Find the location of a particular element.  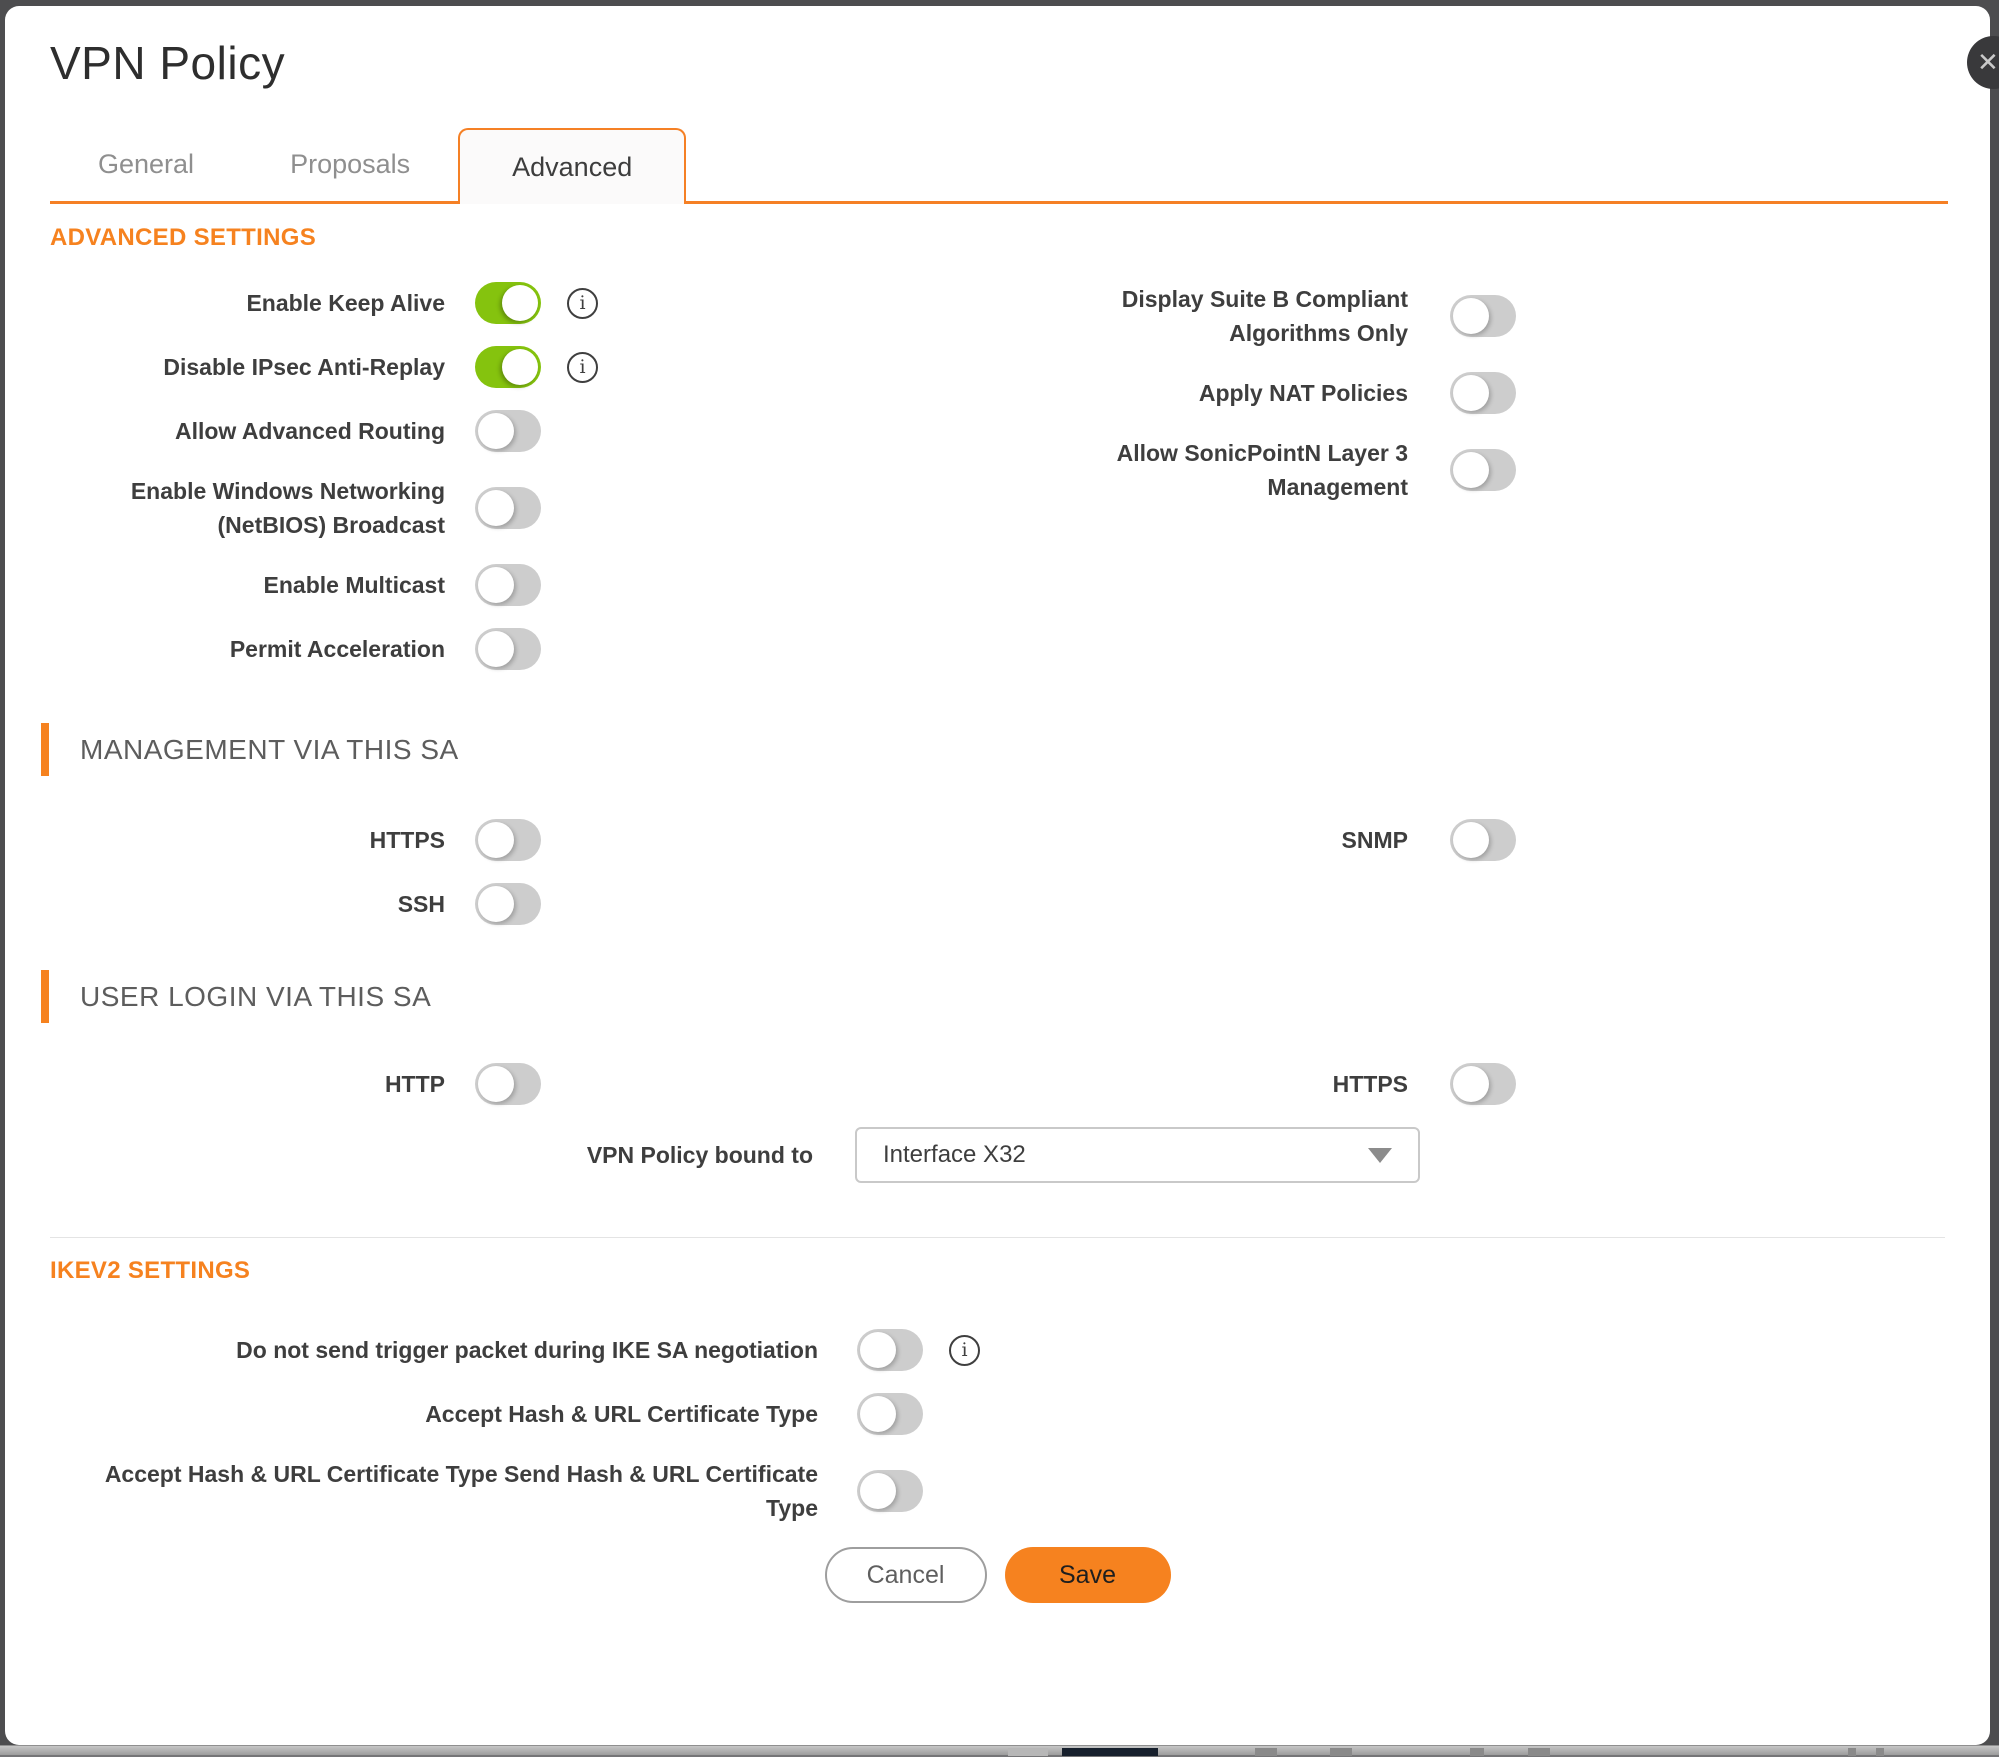

setting-label: Allow SonicPointN Layer 3 Management is located at coordinates (1262, 470).